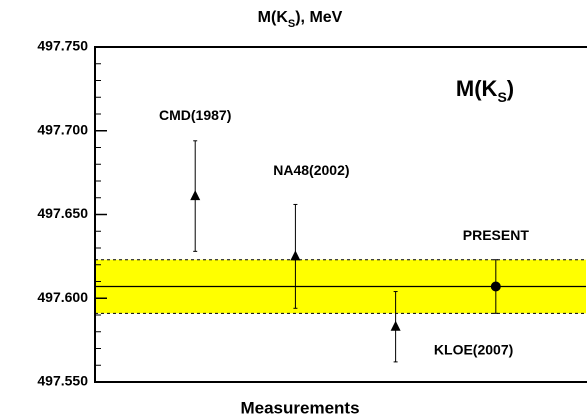 This screenshot has height=420, width=587. I want to click on y-tick-label: 497.600, so click(62, 297).